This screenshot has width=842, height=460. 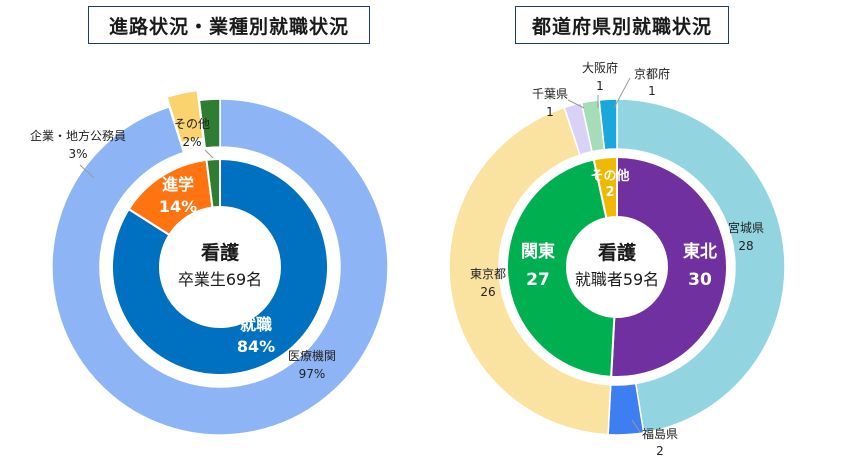 What do you see at coordinates (178, 206) in the screenshot?
I see `inner-label-value-0-1: 14%` at bounding box center [178, 206].